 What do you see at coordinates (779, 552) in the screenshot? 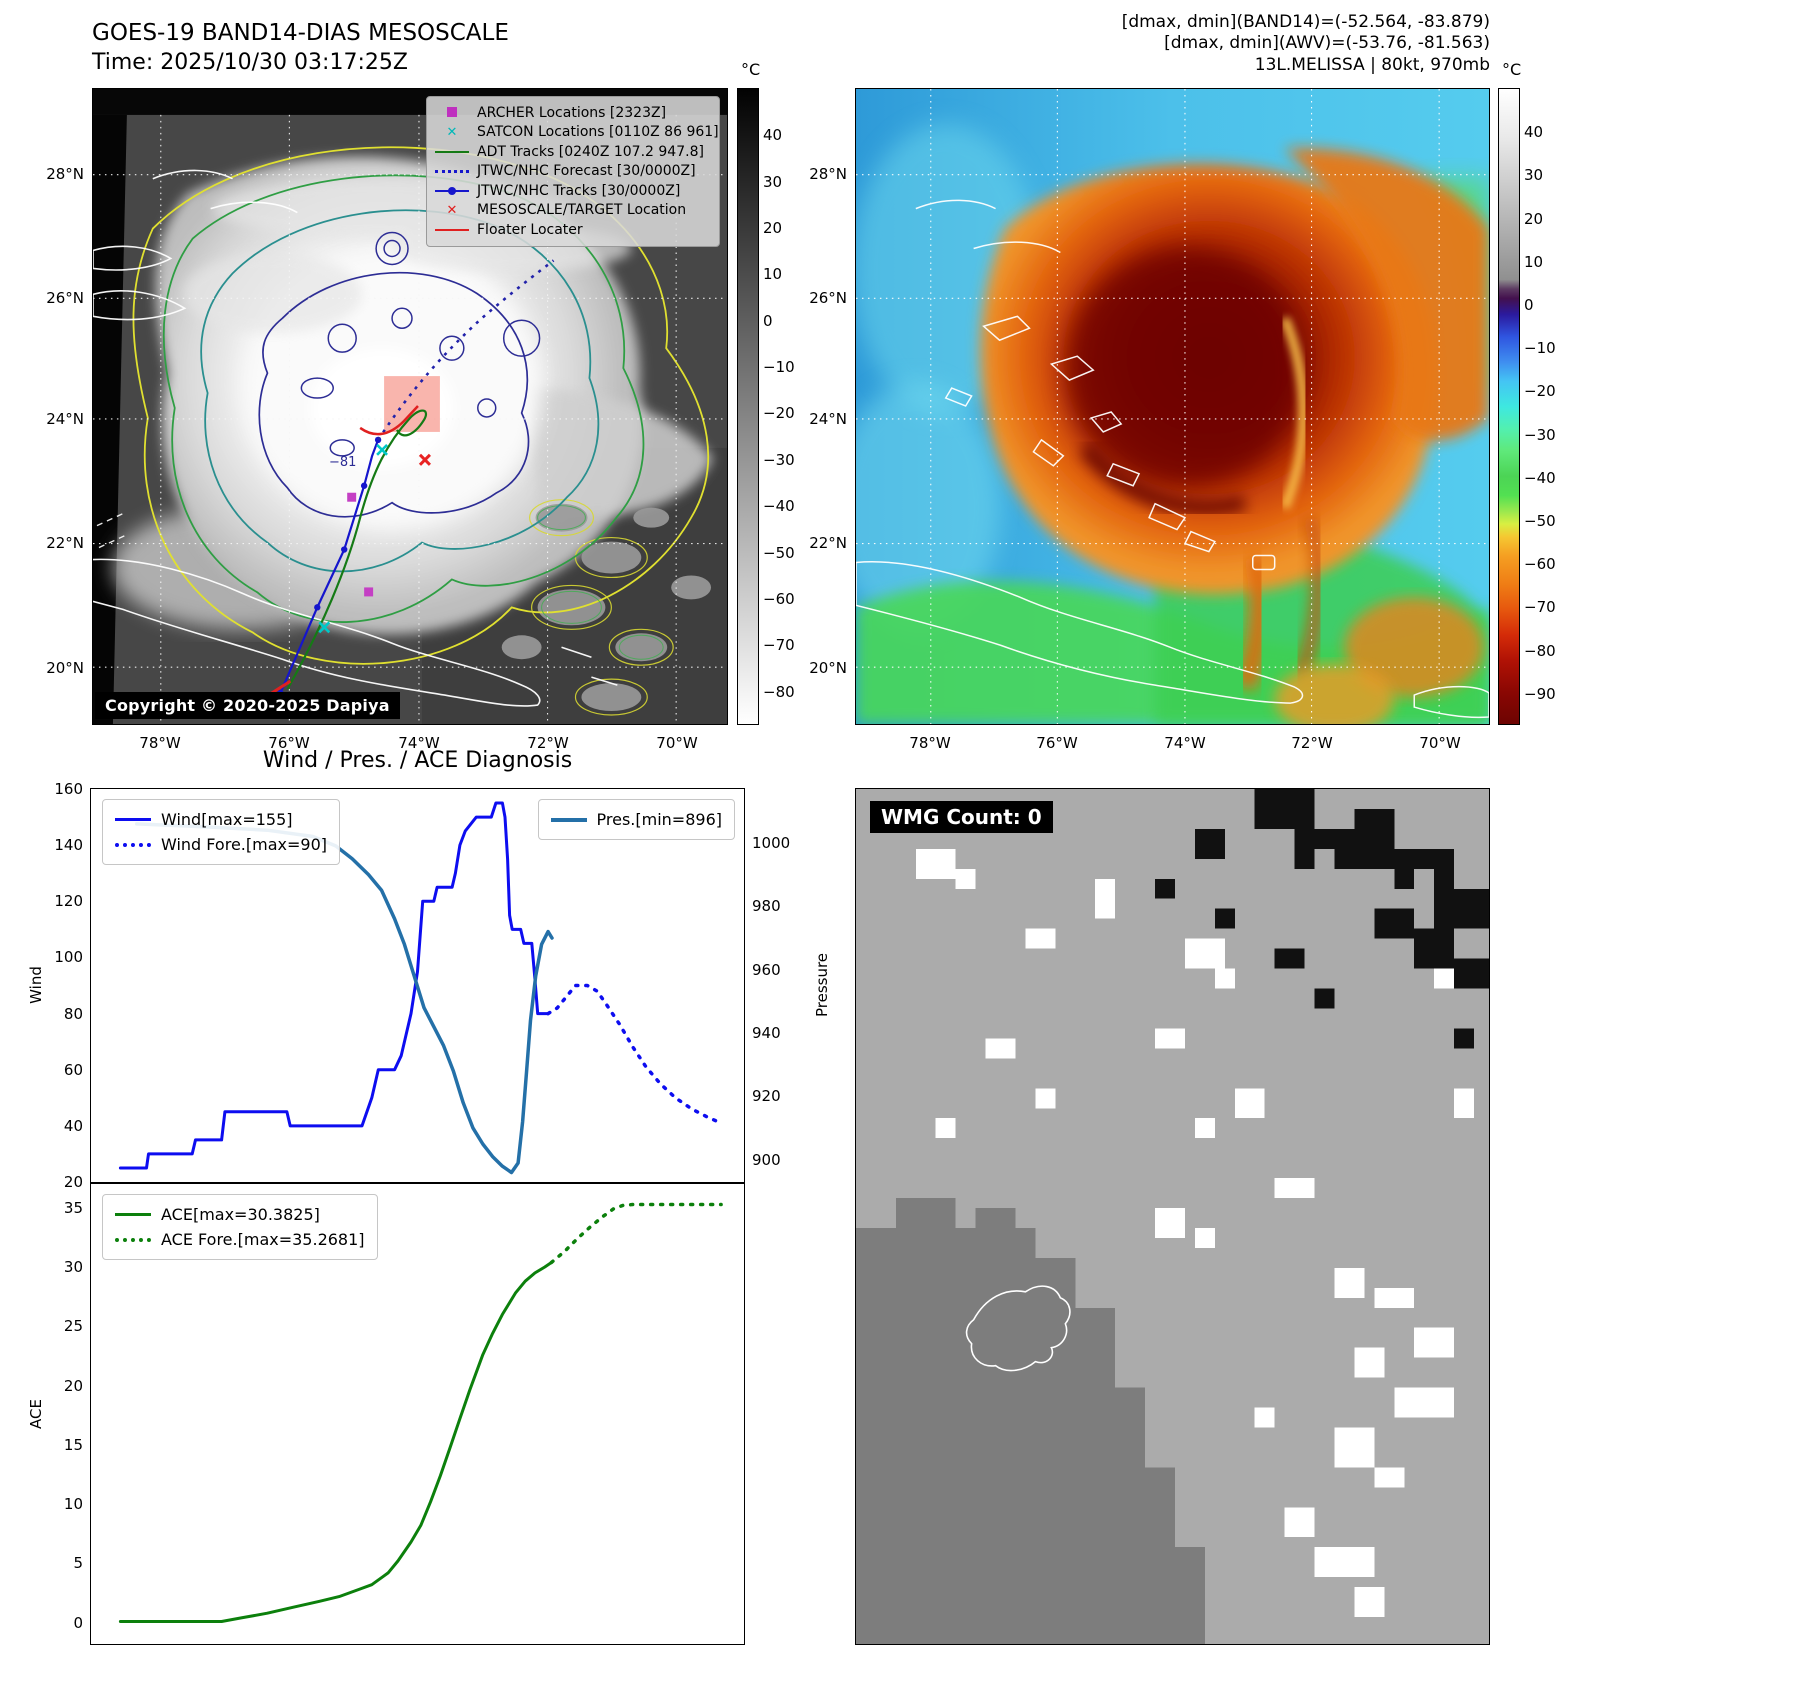
I see `colorbar-tick: −50` at bounding box center [779, 552].